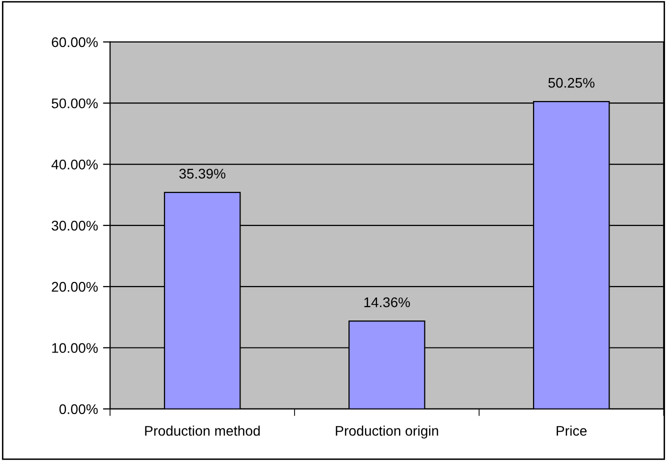 The width and height of the screenshot is (667, 461). Describe the element at coordinates (78, 409) in the screenshot. I see `y-tick-label: 0.00%` at that location.